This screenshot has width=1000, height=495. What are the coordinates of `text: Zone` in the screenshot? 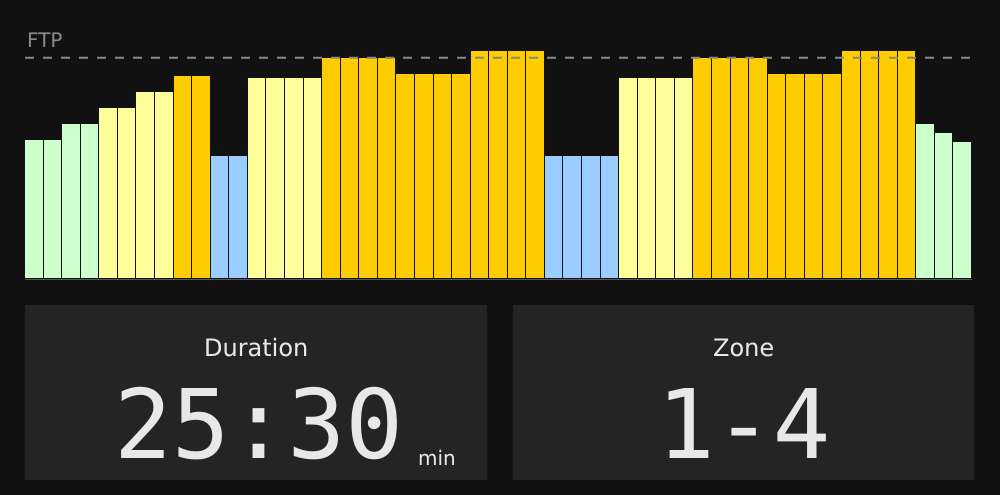 It's located at (743, 348).